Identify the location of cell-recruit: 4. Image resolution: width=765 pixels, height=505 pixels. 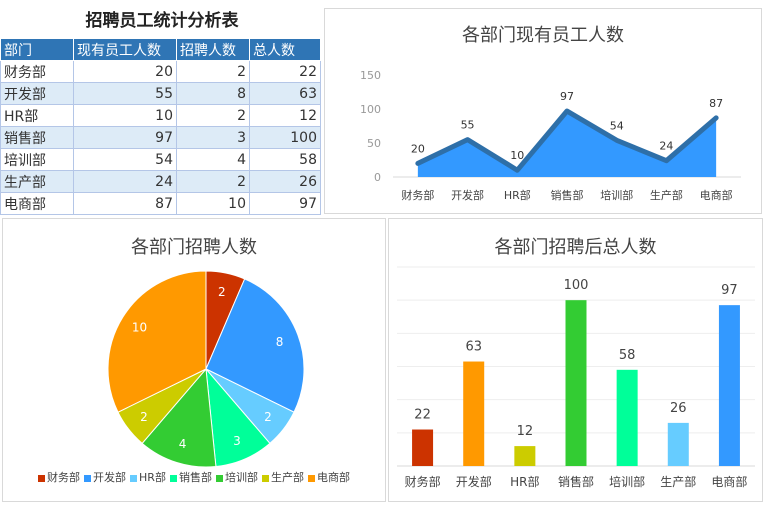
(213, 159).